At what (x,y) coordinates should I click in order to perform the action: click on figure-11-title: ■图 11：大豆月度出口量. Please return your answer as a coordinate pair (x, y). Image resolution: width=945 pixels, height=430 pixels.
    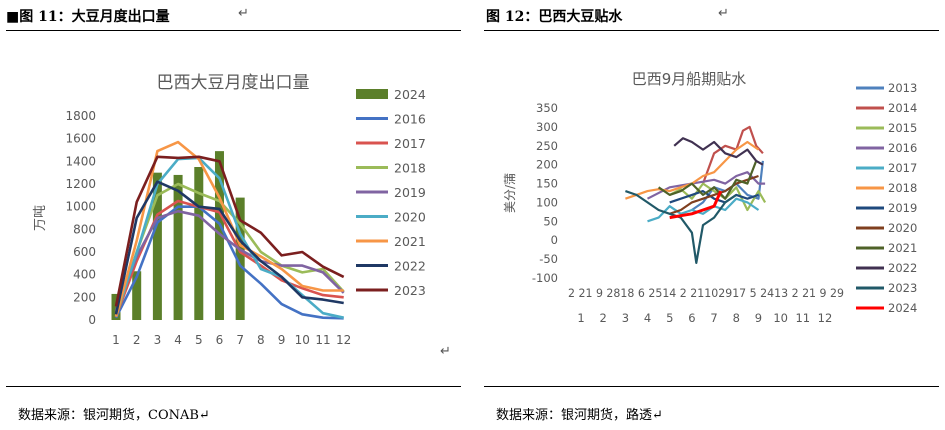
    Looking at the image, I should click on (88, 17).